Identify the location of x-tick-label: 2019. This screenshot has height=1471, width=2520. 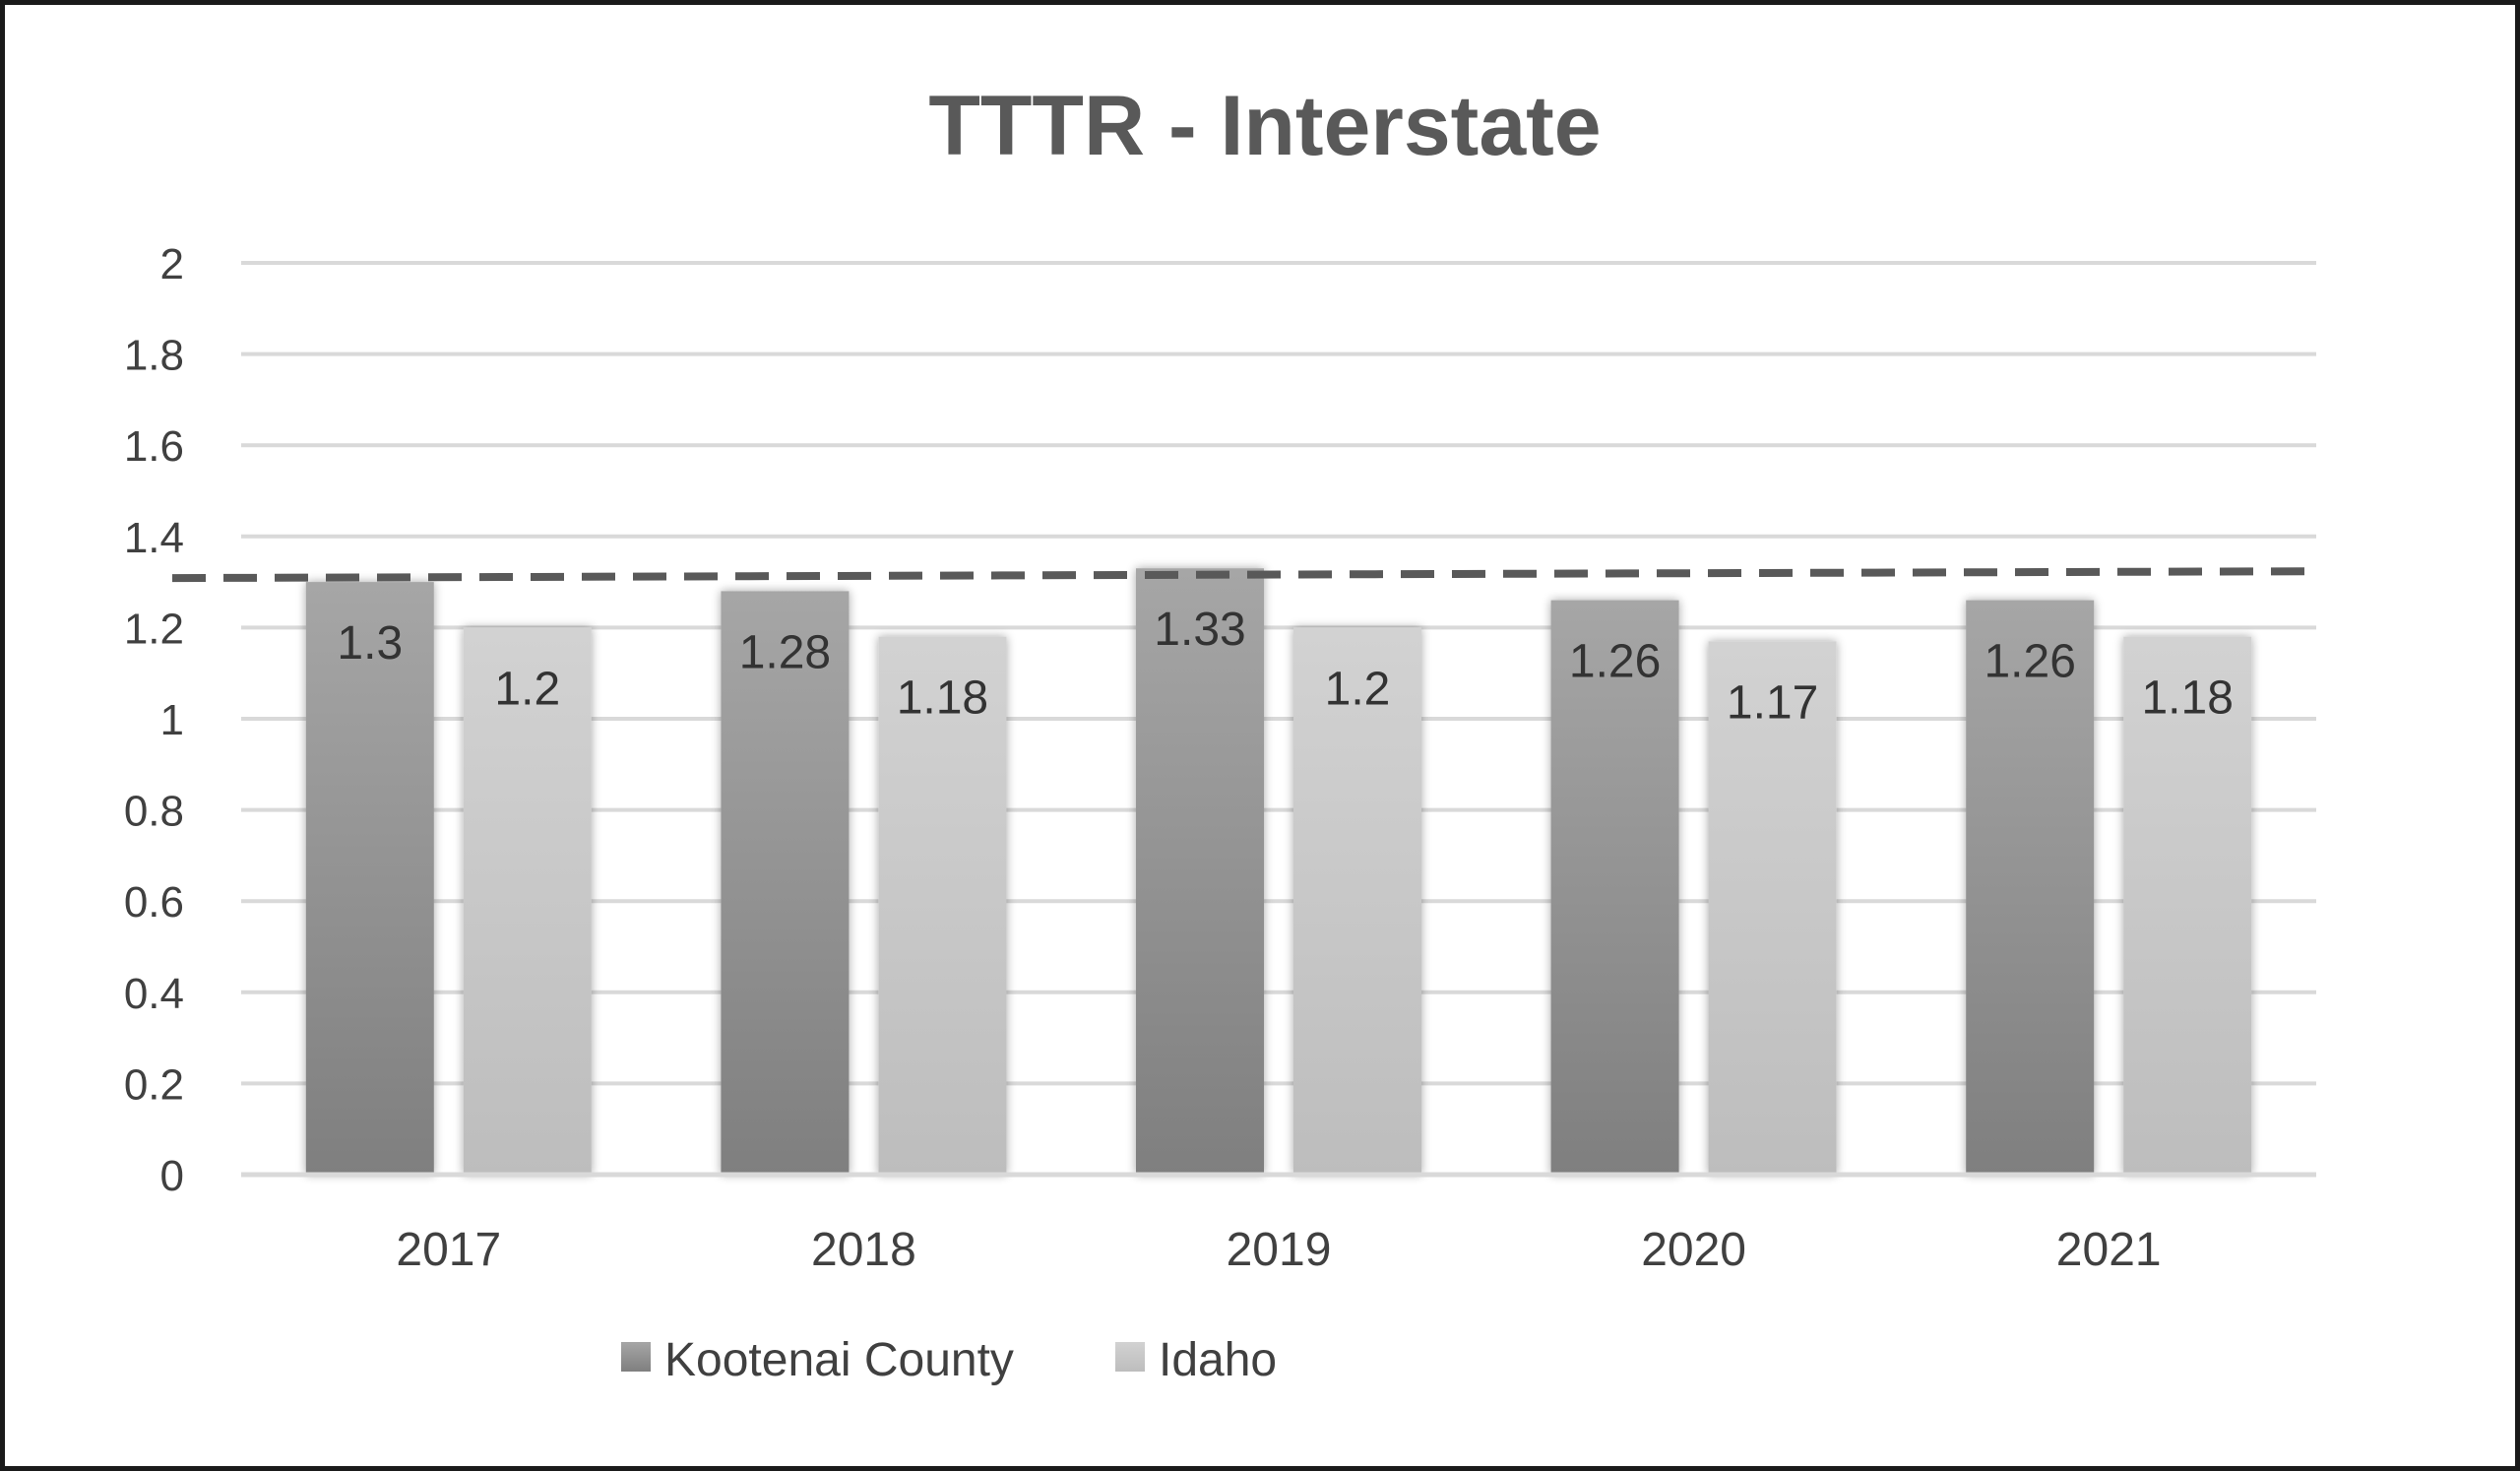
(1279, 1250).